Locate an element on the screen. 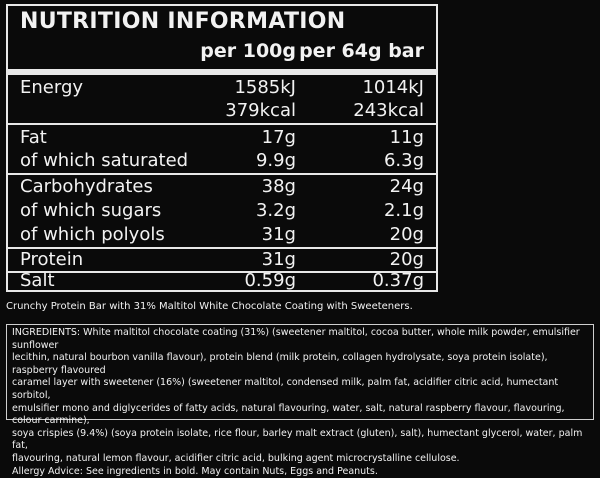 The height and width of the screenshot is (478, 600). table-row-polyols: of which polyols 31g 20g is located at coordinates (222, 235).